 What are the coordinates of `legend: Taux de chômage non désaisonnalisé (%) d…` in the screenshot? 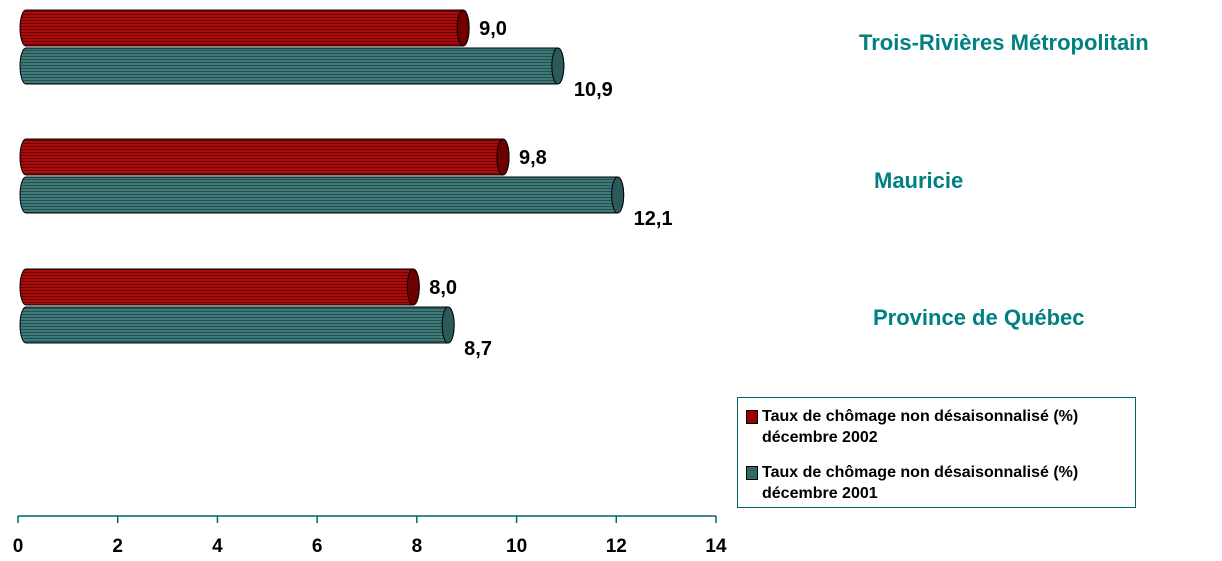 It's located at (936, 452).